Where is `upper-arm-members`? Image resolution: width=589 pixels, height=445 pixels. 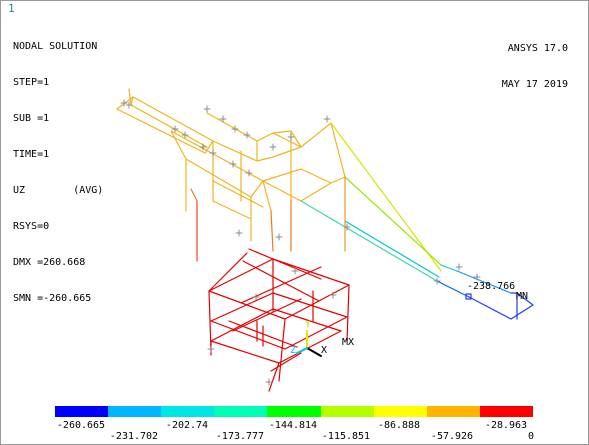 upper-arm-members is located at coordinates (231, 165).